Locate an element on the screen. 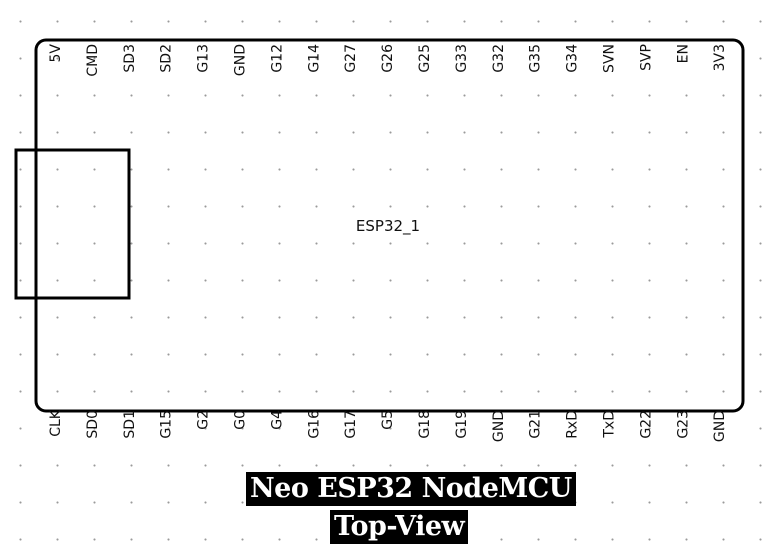 The height and width of the screenshot is (556, 776). top-pin-label: G25 is located at coordinates (425, 58).